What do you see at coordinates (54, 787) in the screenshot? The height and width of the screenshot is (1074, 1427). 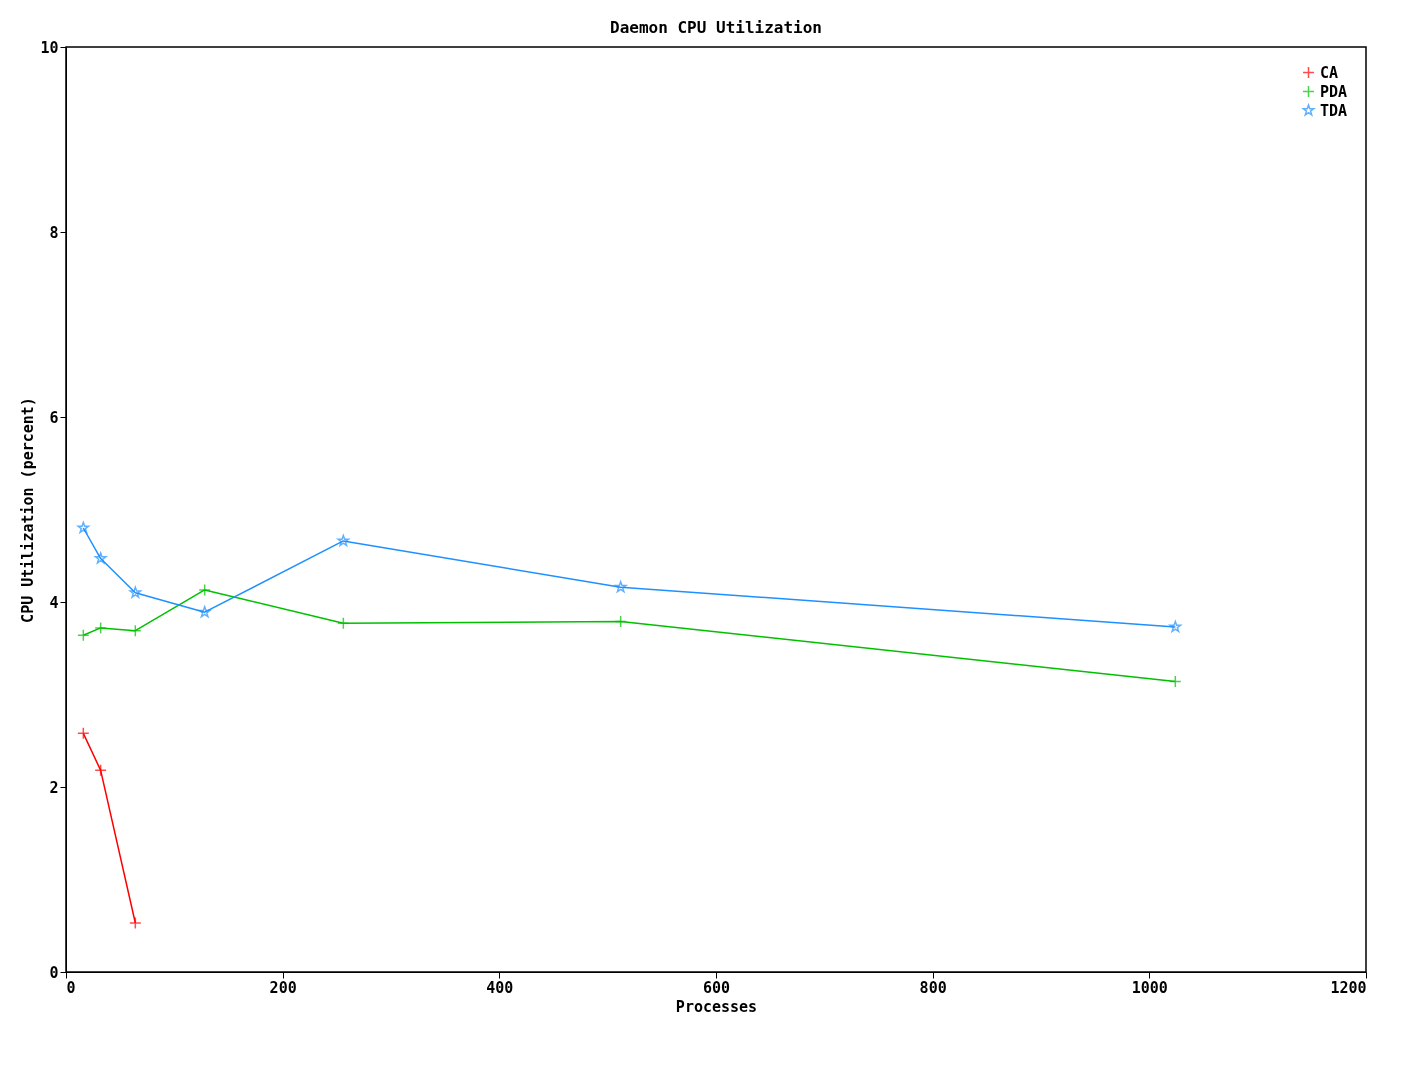 I see `y-tick-label: 2` at bounding box center [54, 787].